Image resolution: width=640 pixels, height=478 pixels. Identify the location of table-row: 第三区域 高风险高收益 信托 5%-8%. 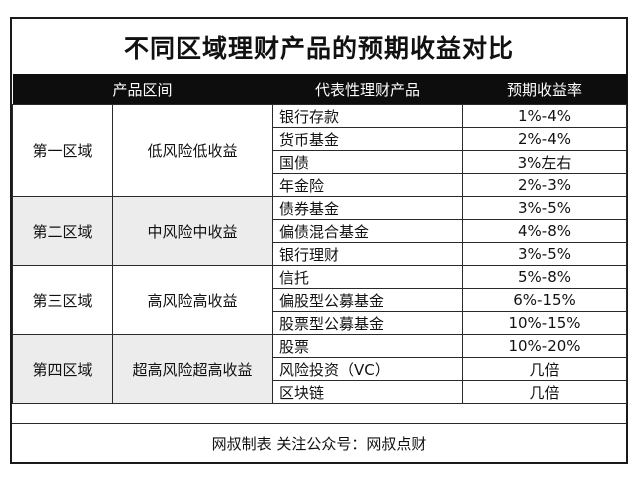
(320, 300).